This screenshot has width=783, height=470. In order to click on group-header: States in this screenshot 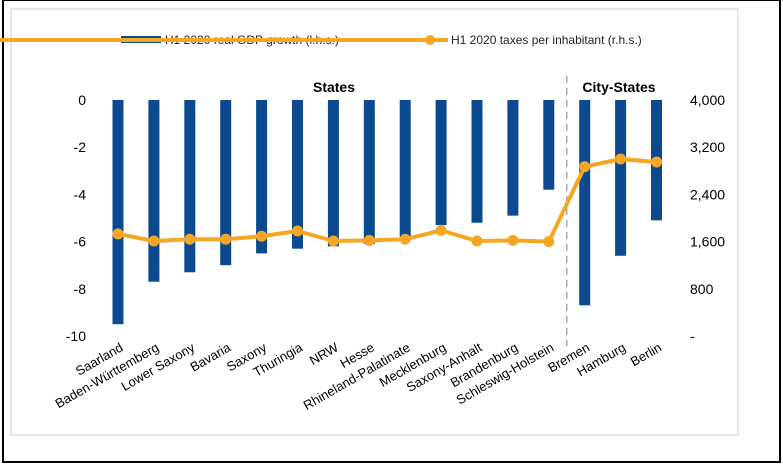, I will do `click(334, 87)`.